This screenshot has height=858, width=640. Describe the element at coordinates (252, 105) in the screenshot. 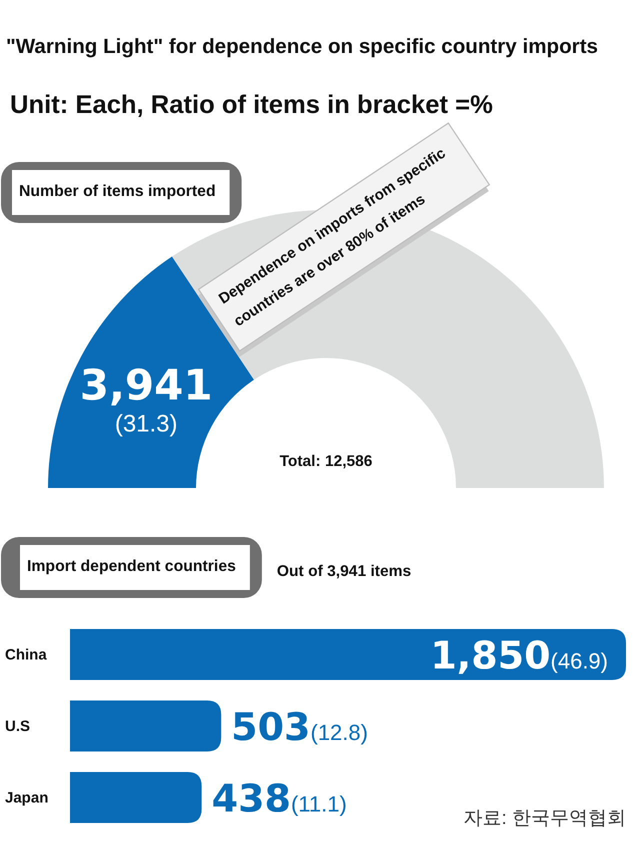

I see `text: Unit: Each, Ratio of items in bracket =%` at that location.